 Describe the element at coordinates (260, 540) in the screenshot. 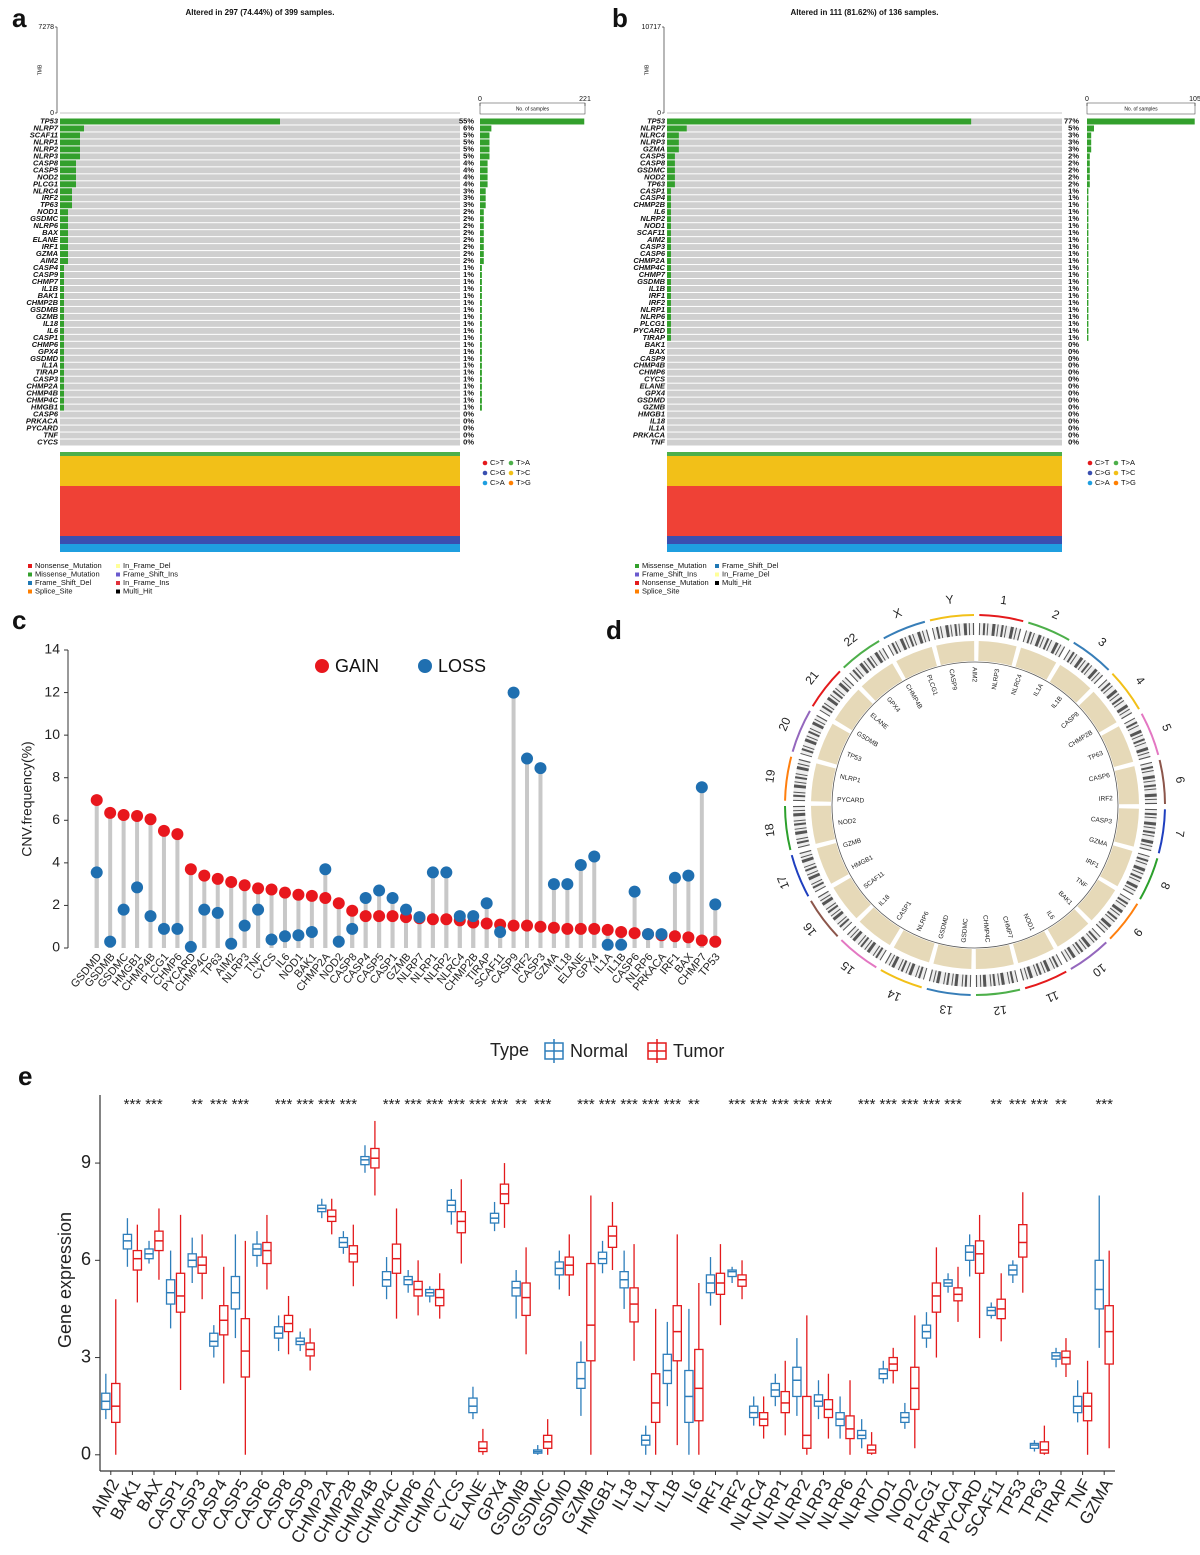

I see `signature-band` at that location.